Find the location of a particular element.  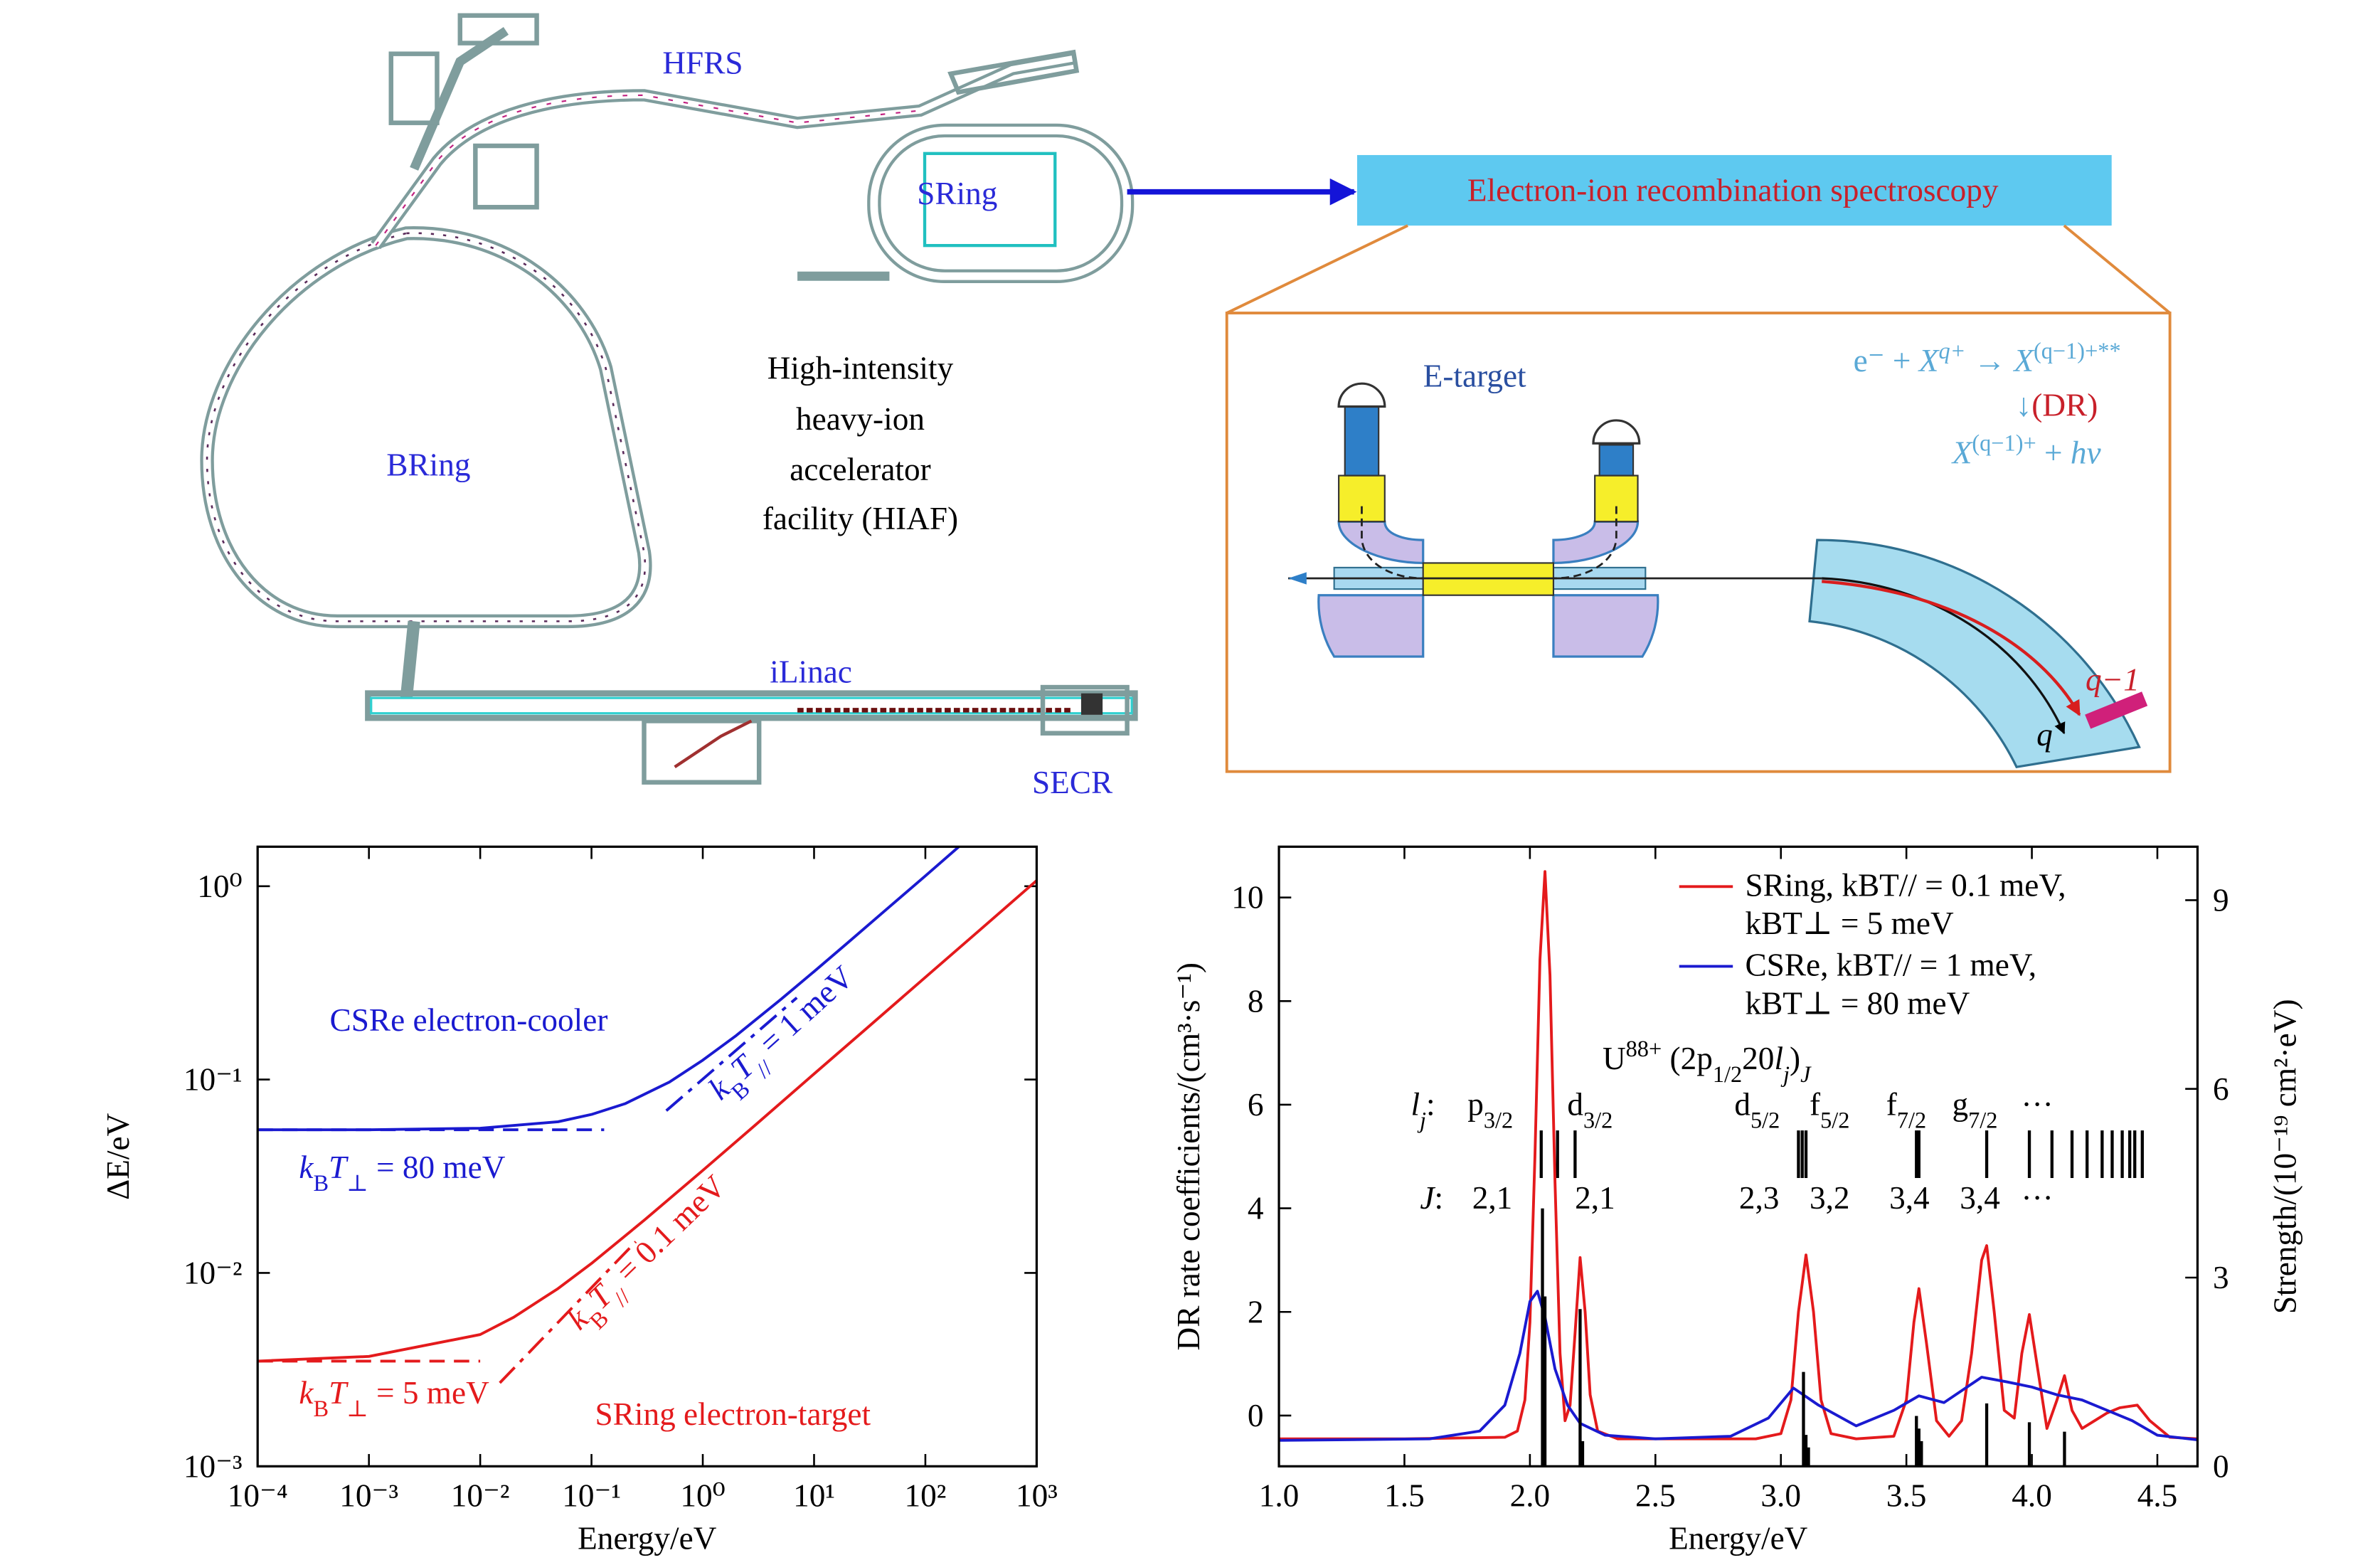

y-tick-label: 10 is located at coordinates (1247, 898).